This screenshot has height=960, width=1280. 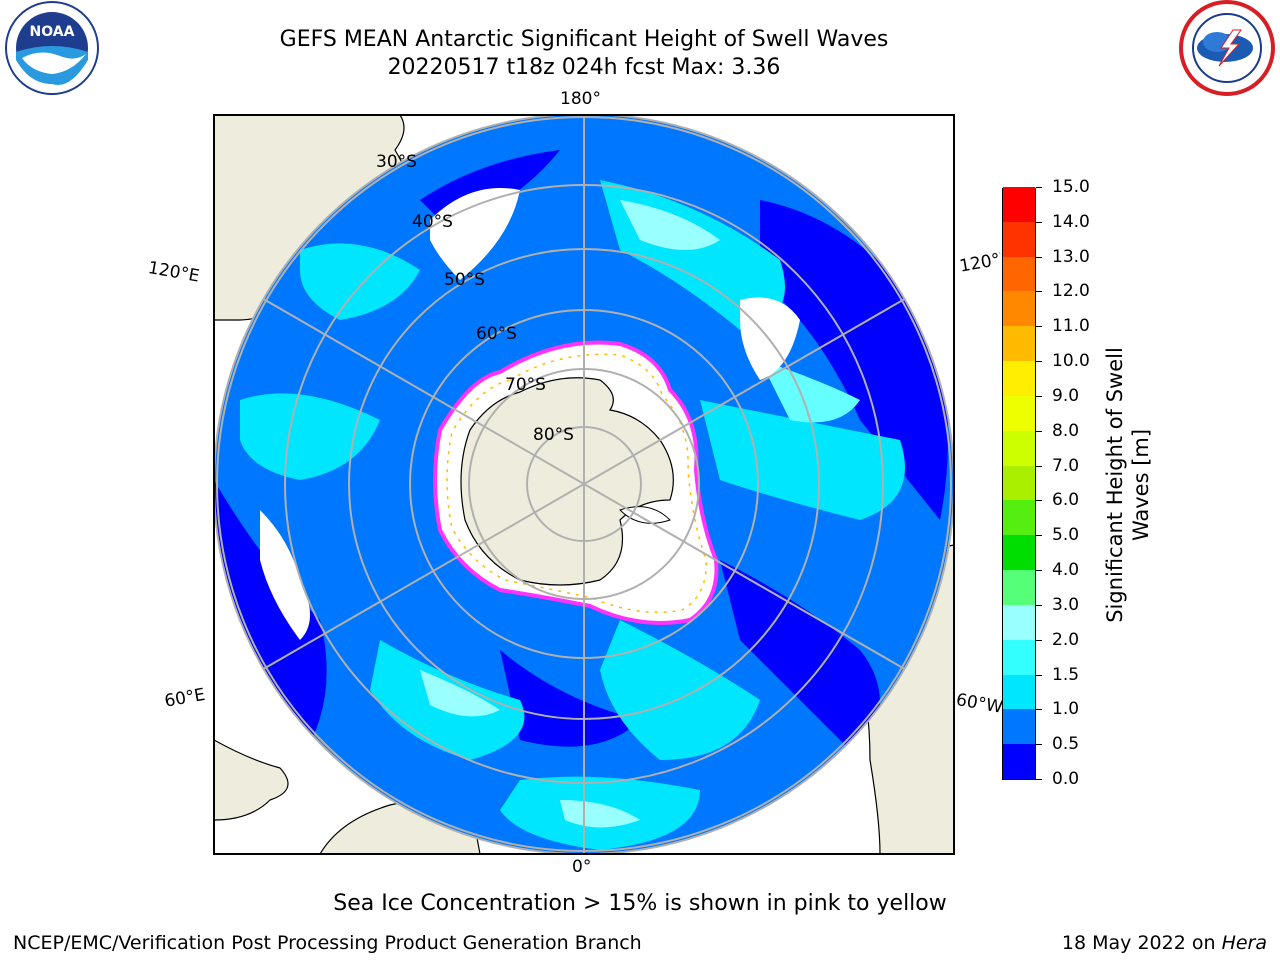 I want to click on colorbar-tick-label: 7.0, so click(x=1066, y=465).